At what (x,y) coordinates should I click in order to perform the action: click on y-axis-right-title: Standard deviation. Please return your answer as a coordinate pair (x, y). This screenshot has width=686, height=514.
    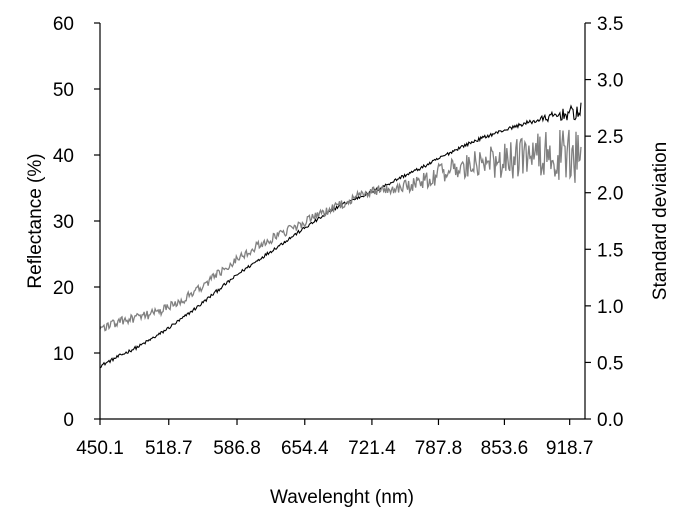
    Looking at the image, I should click on (660, 221).